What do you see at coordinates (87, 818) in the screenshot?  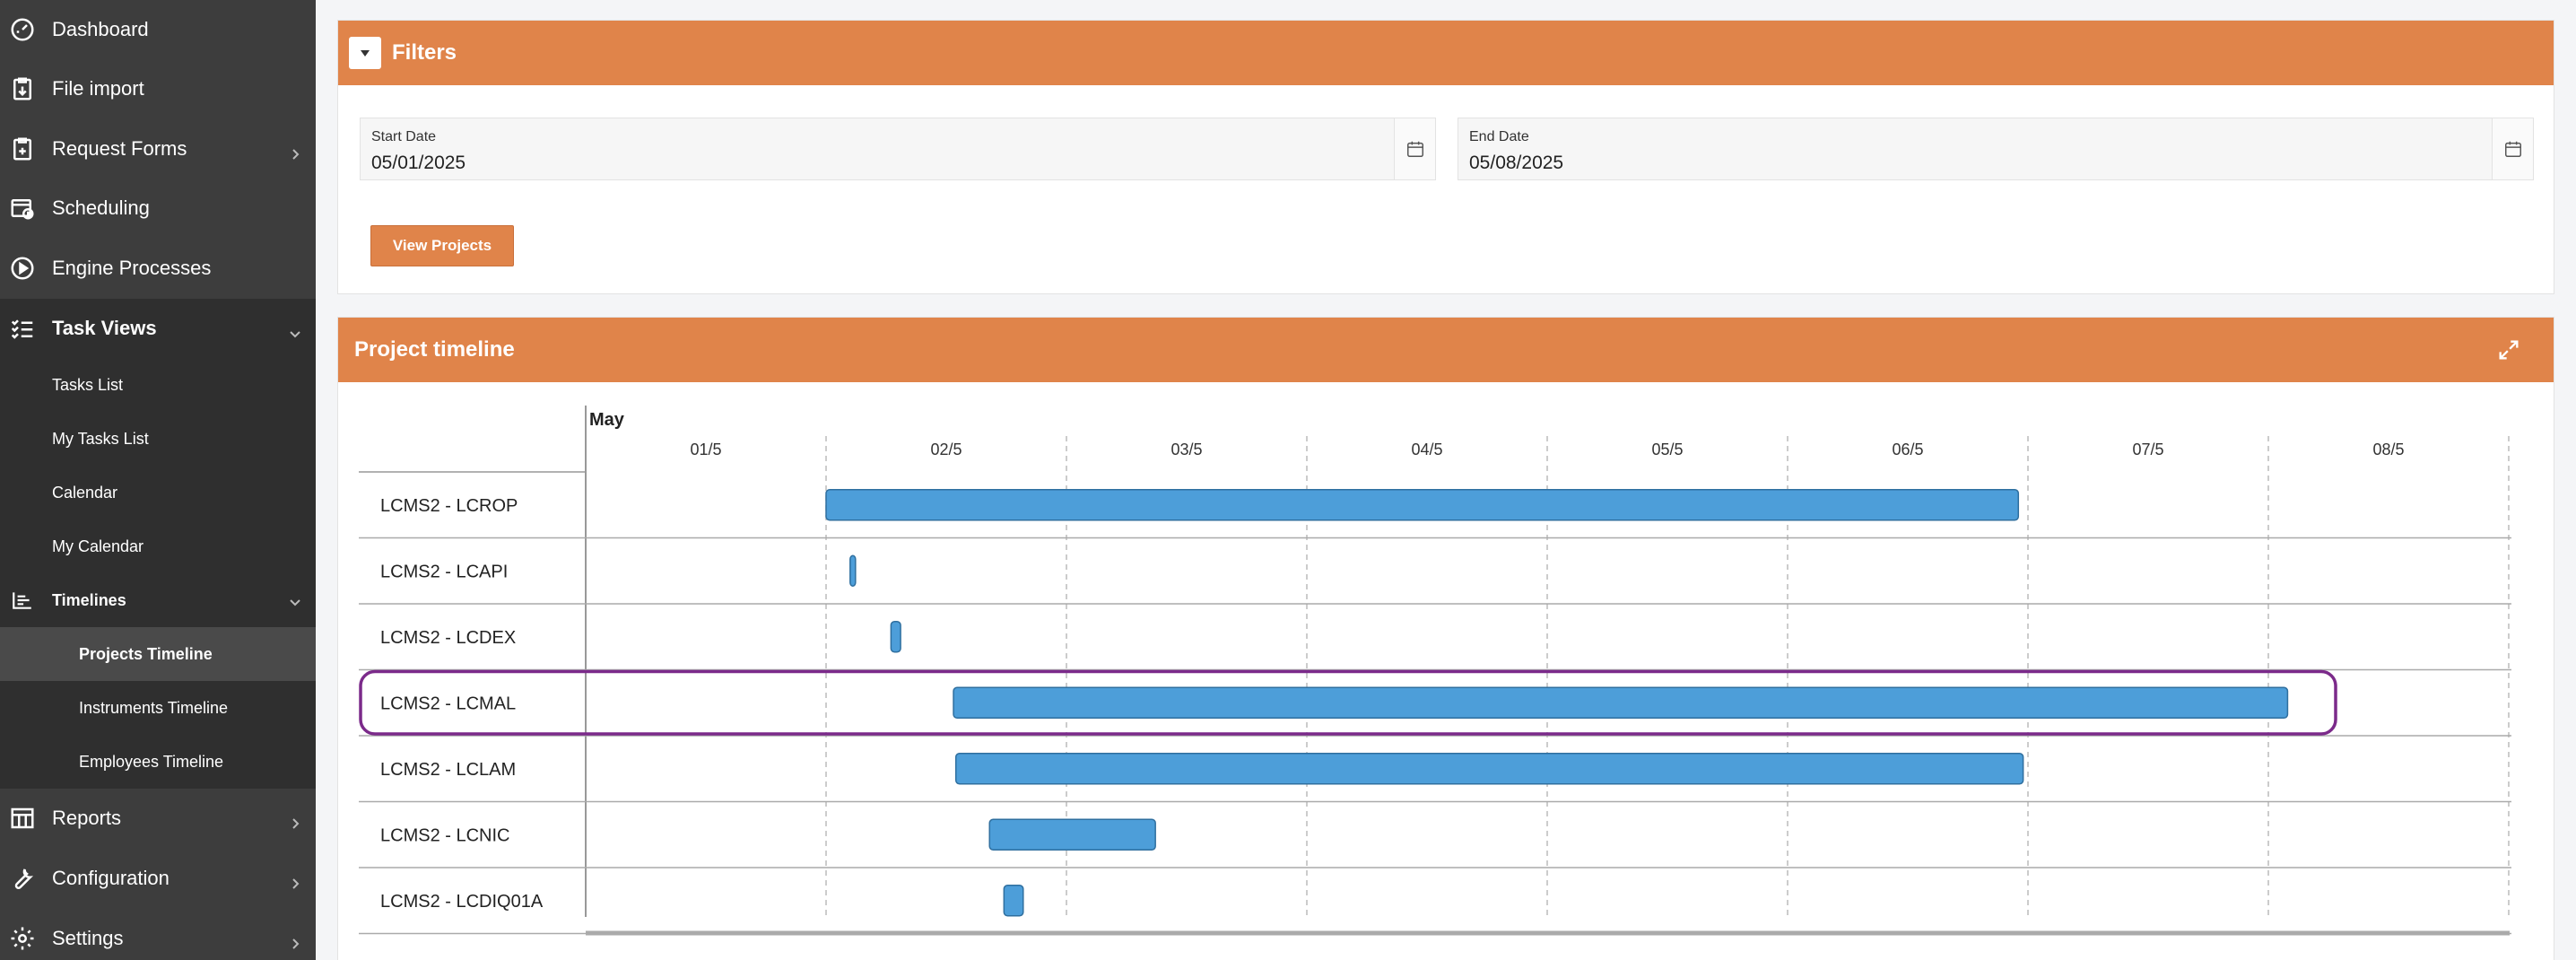 I see `nav-label: Reports` at bounding box center [87, 818].